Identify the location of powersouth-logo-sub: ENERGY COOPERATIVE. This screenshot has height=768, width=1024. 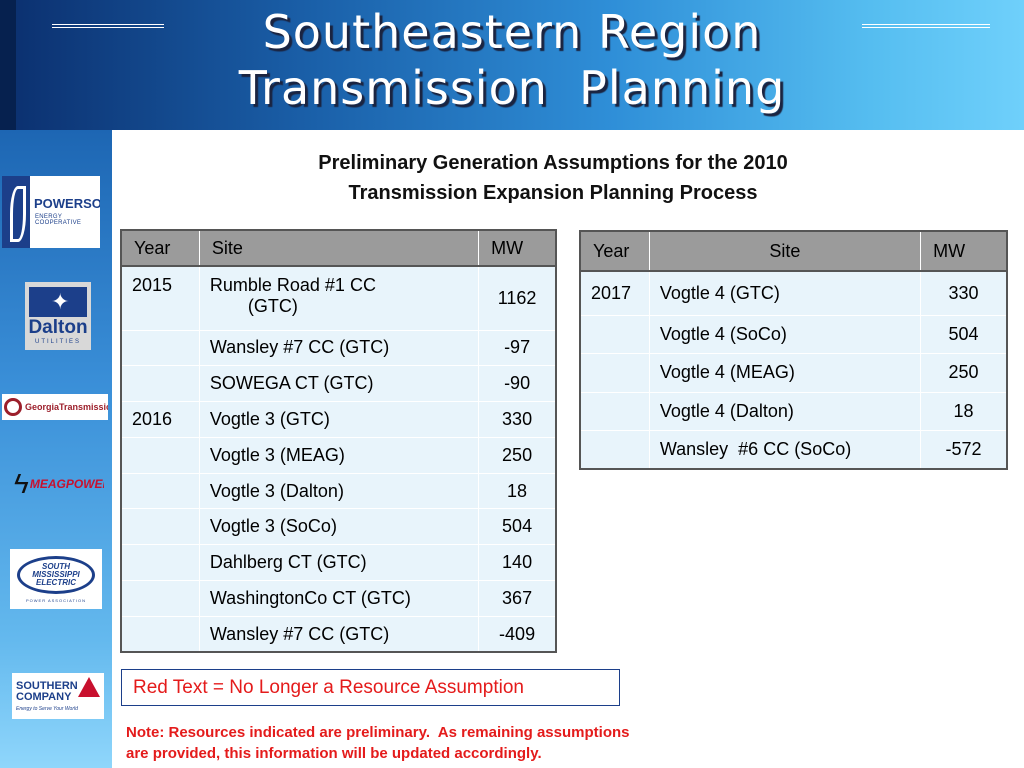
(58, 220).